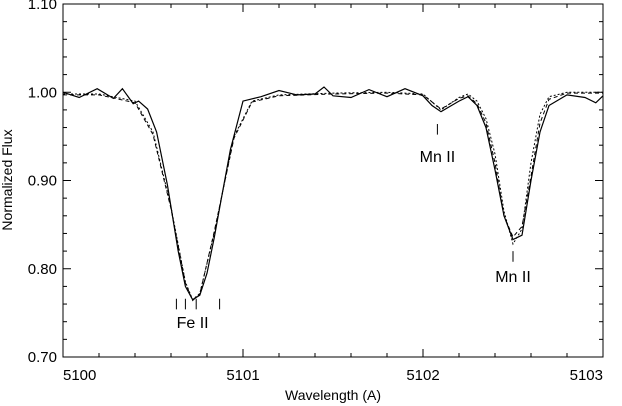 This screenshot has width=622, height=406. Describe the element at coordinates (42, 92) in the screenshot. I see `y-tick-label: 1.00` at that location.